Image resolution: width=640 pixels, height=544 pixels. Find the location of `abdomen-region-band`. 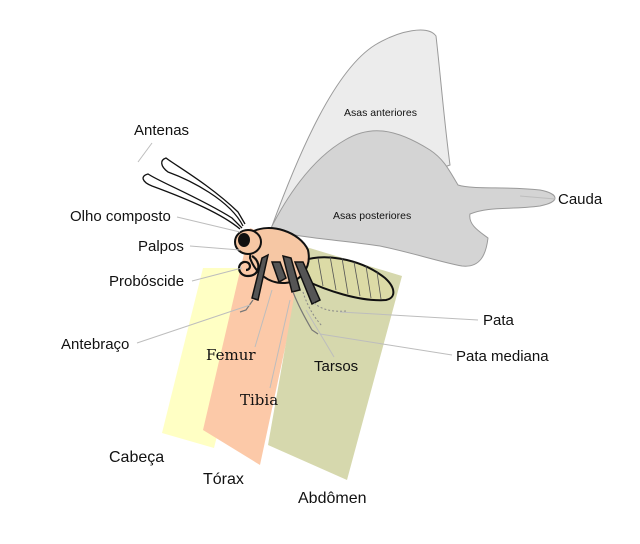

abdomen-region-band is located at coordinates (335, 363).